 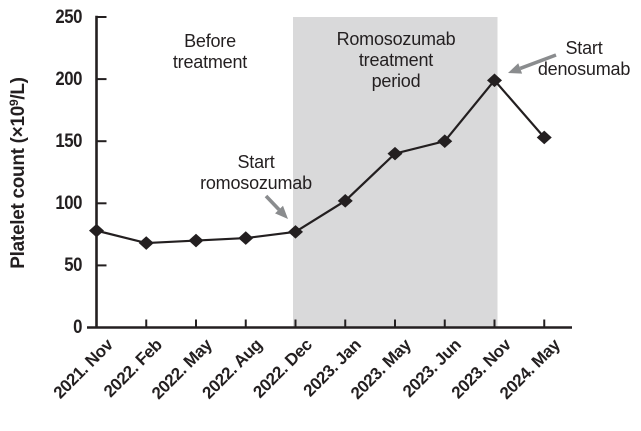 What do you see at coordinates (68, 141) in the screenshot?
I see `y-tick-label: 150` at bounding box center [68, 141].